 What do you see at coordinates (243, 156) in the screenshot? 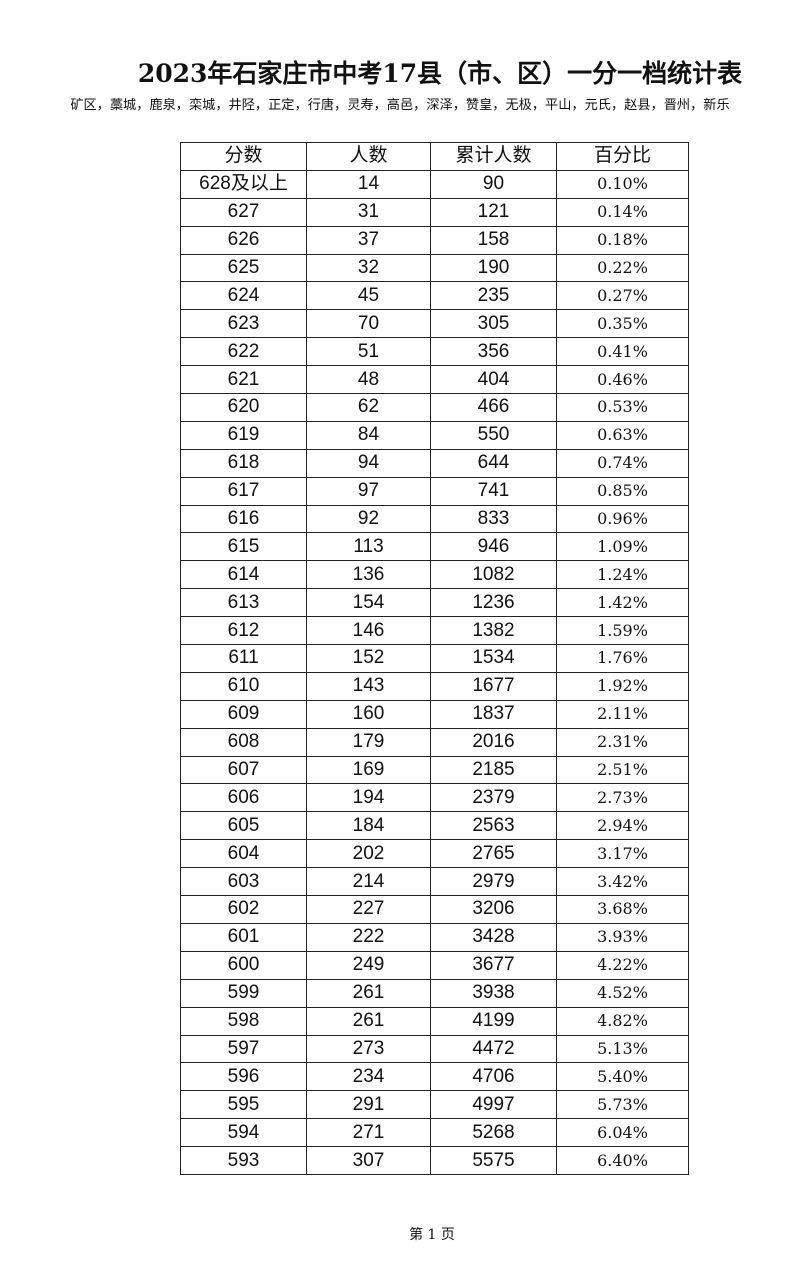
I see `column-header: 分数` at bounding box center [243, 156].